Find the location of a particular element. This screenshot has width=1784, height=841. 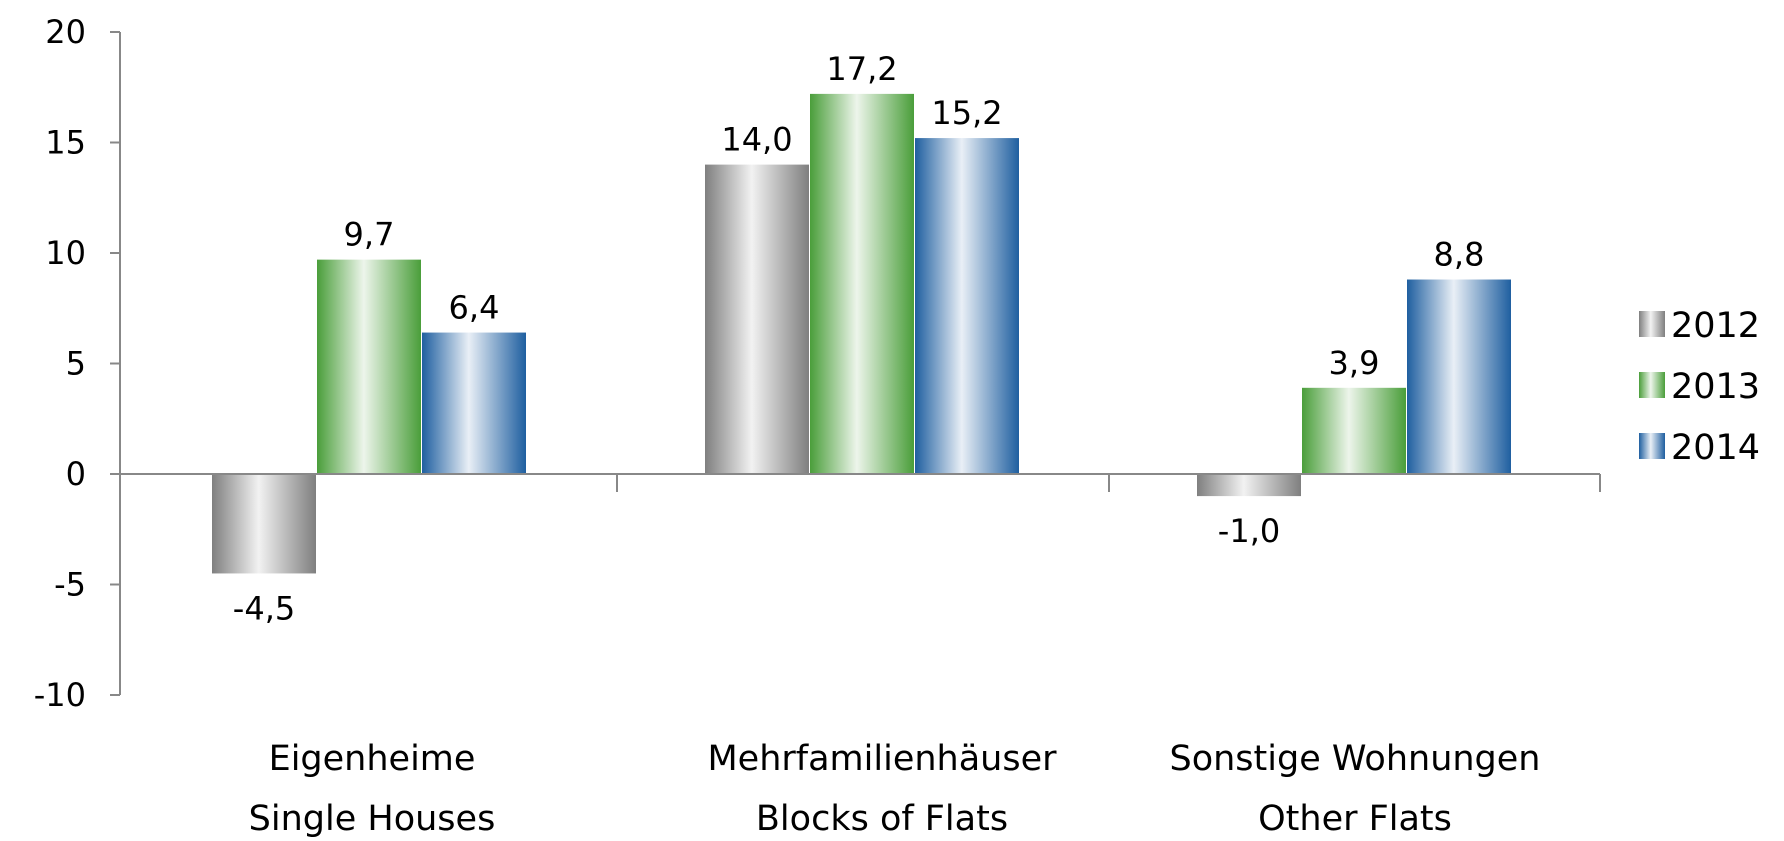

y-tick-label: -10 is located at coordinates (60, 695).